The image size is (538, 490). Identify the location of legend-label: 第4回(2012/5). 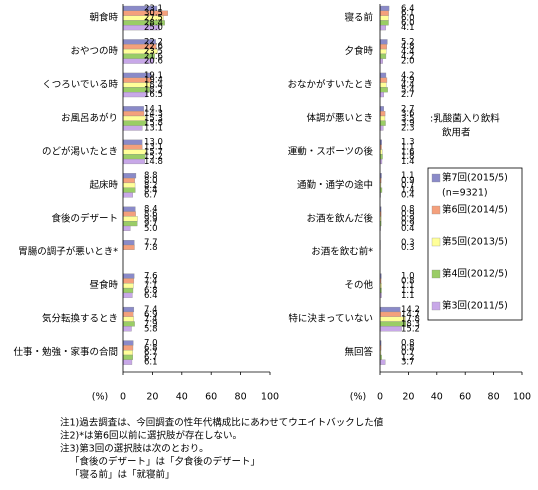
(475, 274).